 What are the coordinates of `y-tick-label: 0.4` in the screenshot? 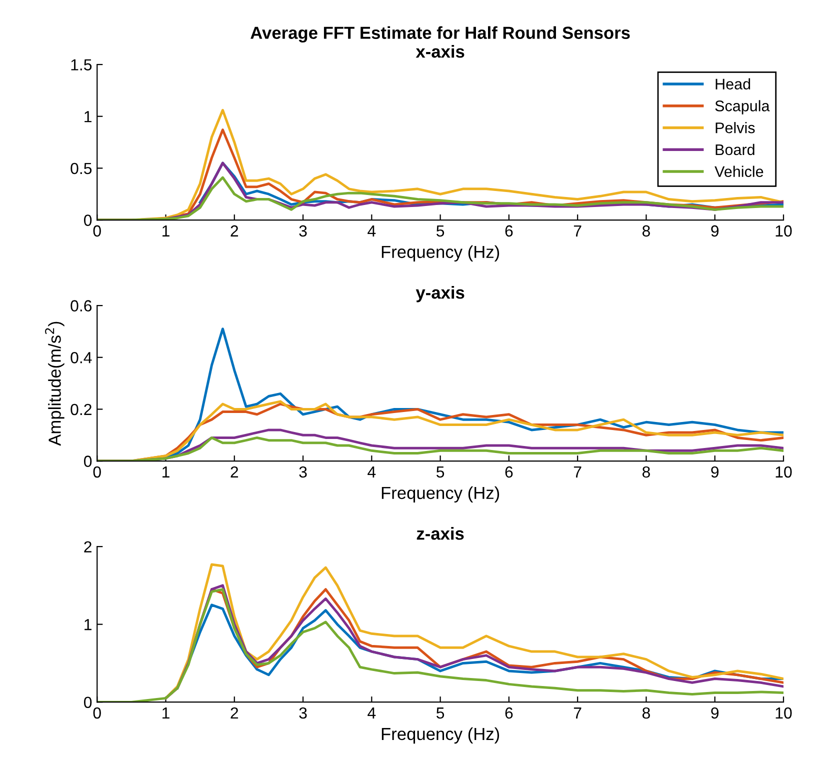 It's located at (81, 358).